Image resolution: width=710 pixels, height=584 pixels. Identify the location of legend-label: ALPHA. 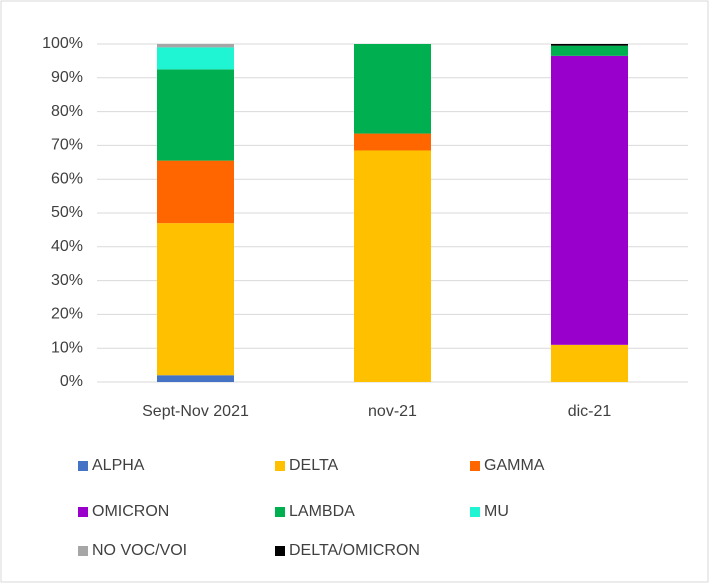
(118, 465).